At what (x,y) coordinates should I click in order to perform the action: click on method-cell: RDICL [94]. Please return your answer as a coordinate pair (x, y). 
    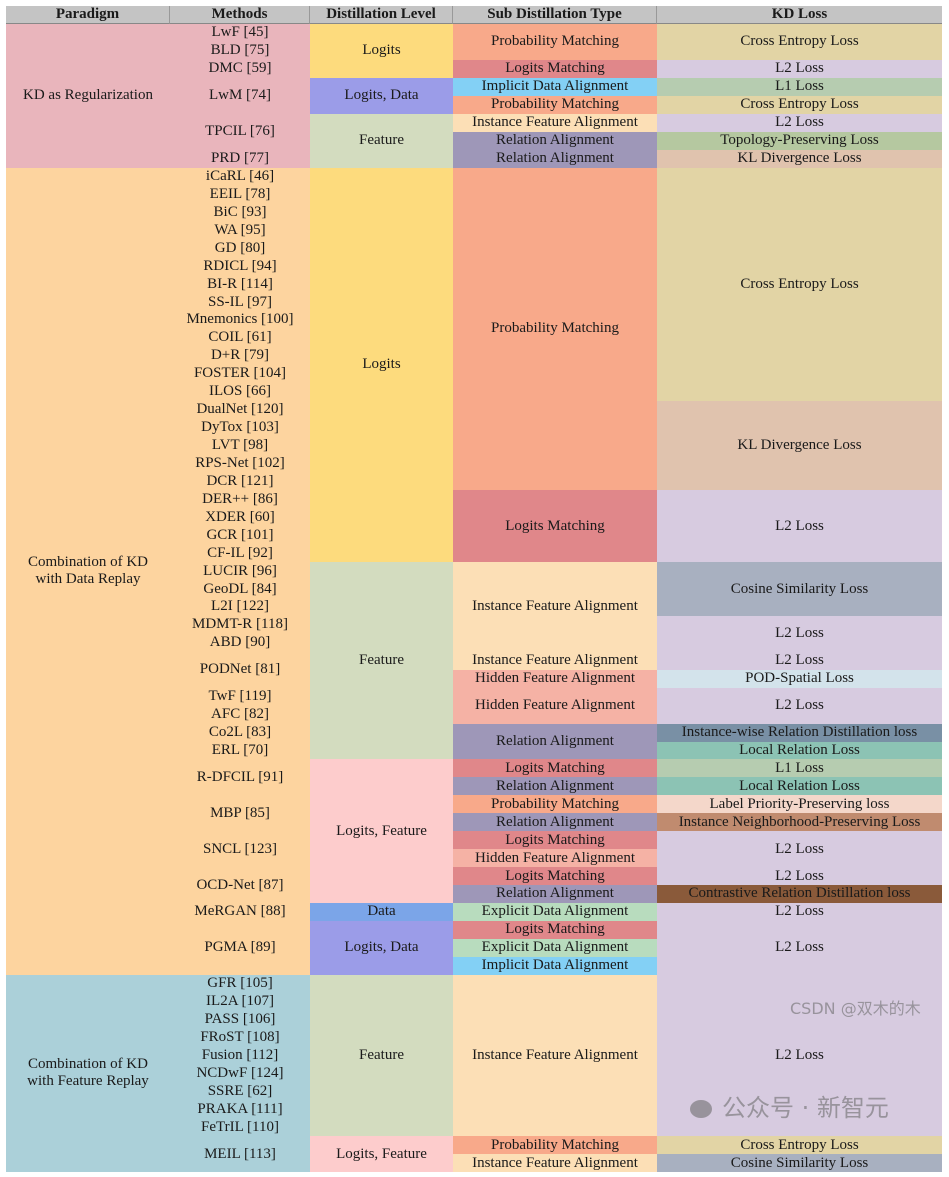
    Looking at the image, I should click on (240, 266).